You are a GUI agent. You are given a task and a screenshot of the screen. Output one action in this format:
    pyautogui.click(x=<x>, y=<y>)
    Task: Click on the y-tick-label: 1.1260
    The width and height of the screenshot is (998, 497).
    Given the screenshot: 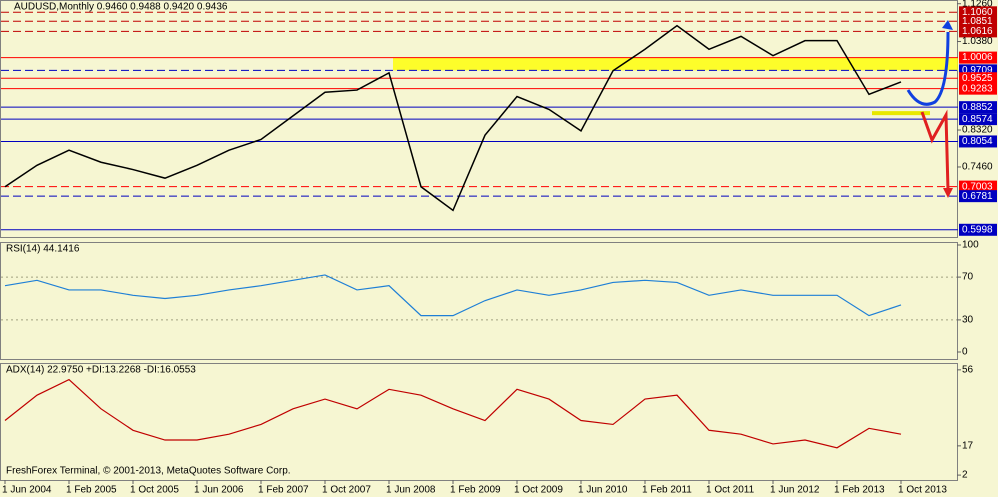 What is the action you would take?
    pyautogui.click(x=977, y=4)
    